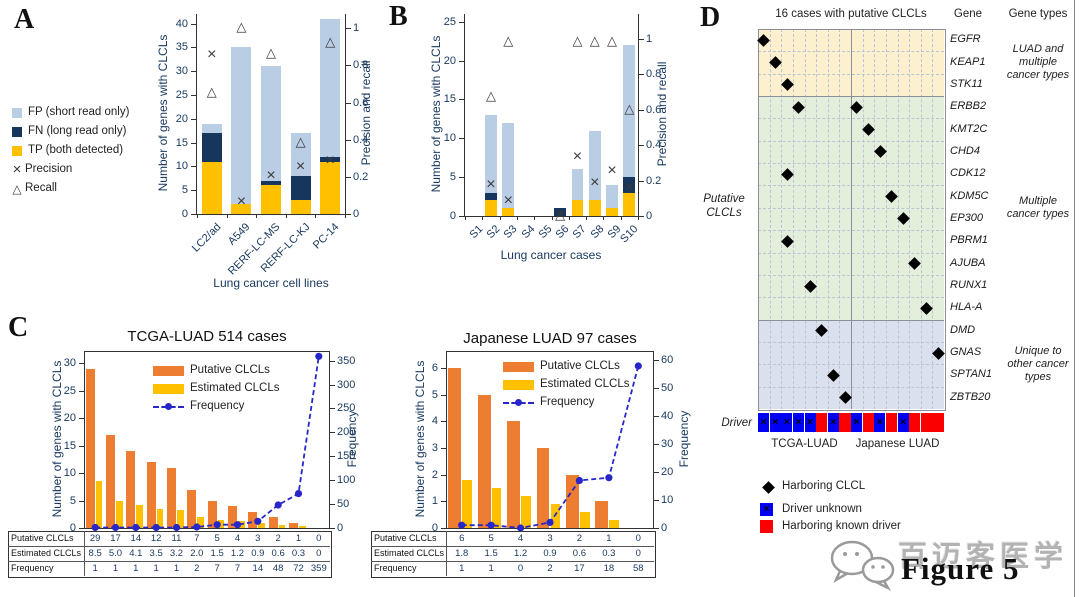  Describe the element at coordinates (513, 554) in the screenshot. I see `table-border` at that location.